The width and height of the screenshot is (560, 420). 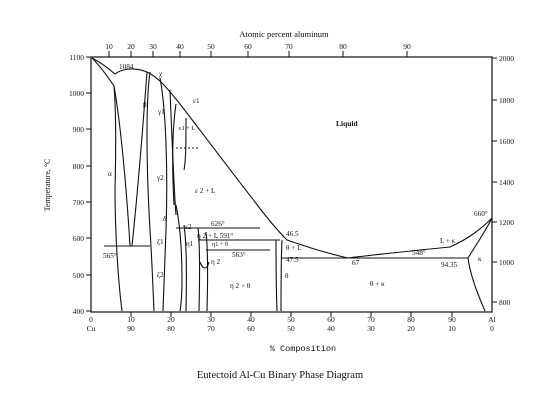 I want to click on top-tick-label: 50, so click(x=211, y=46).